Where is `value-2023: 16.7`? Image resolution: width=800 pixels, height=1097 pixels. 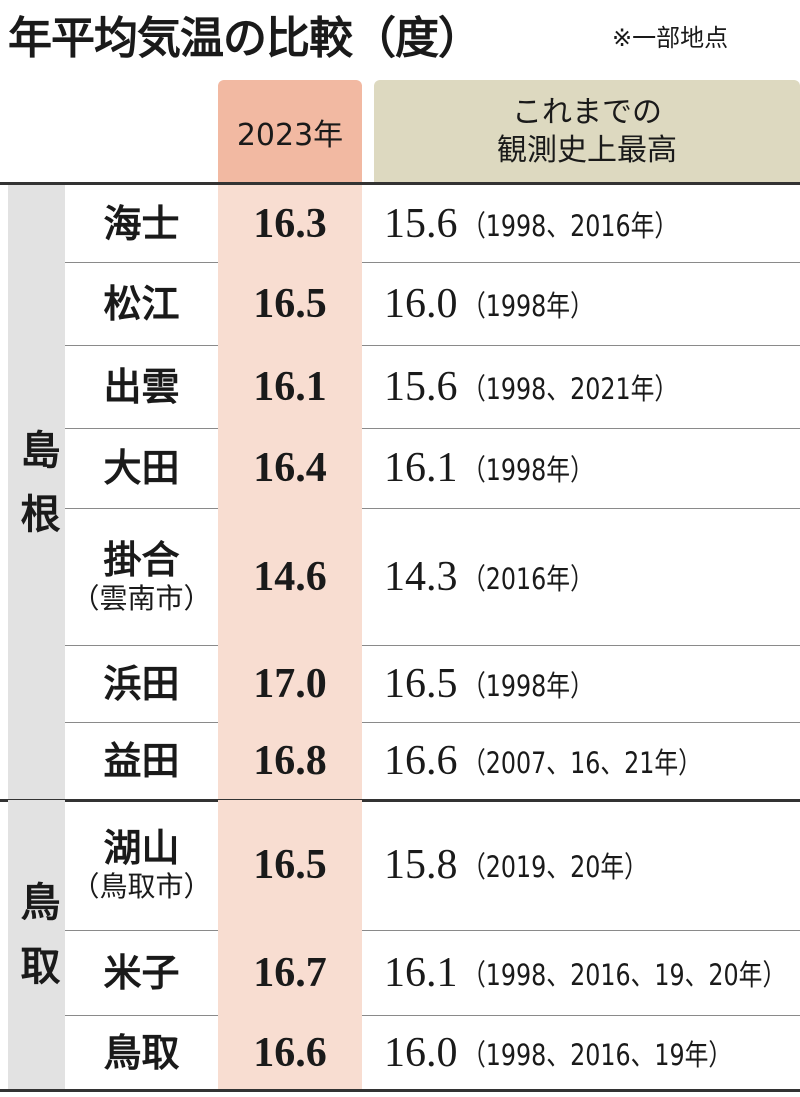
value-2023: 16.7 is located at coordinates (290, 972).